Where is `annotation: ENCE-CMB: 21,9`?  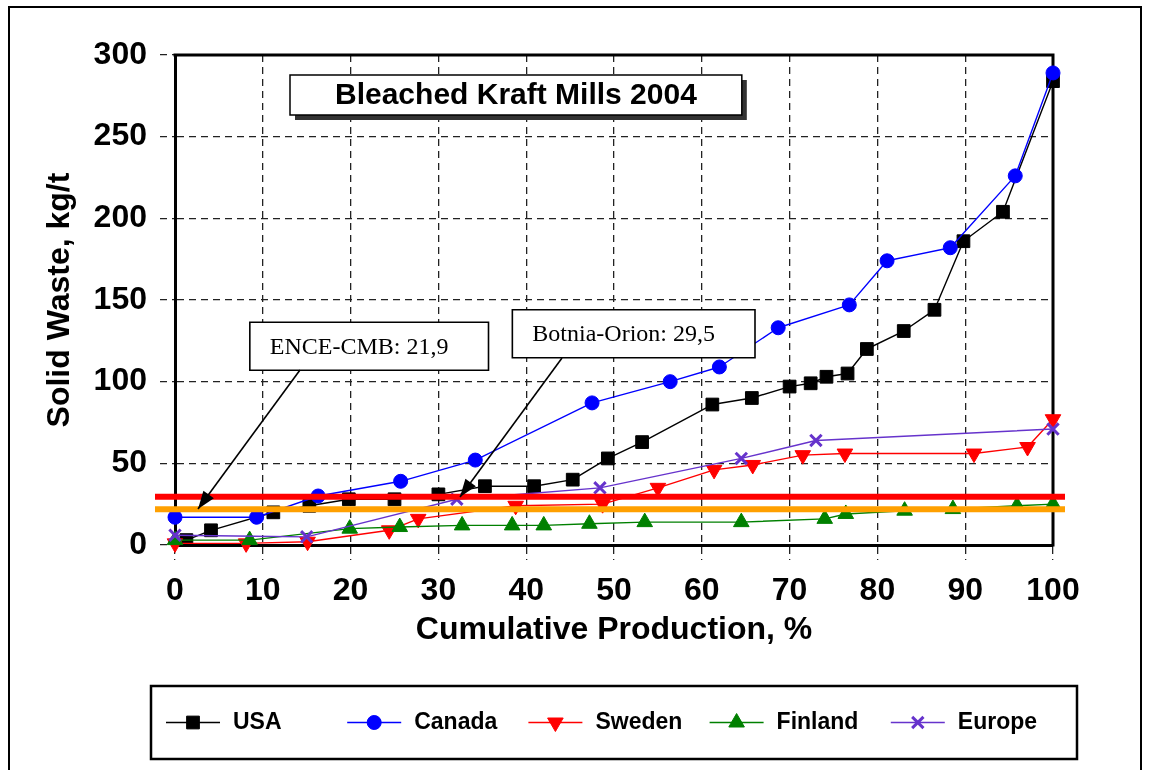
annotation: ENCE-CMB: 21,9 is located at coordinates (359, 345).